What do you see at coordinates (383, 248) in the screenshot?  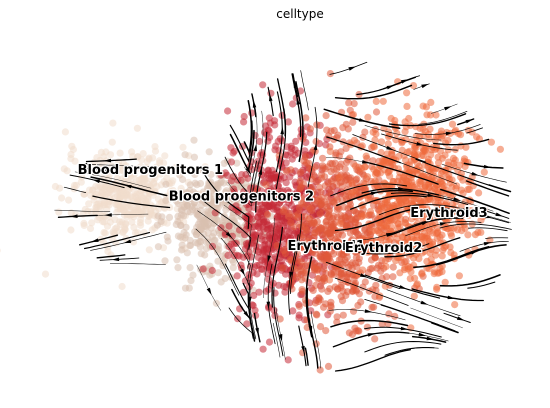 I see `celltype-label-3: Erythroid2` at bounding box center [383, 248].